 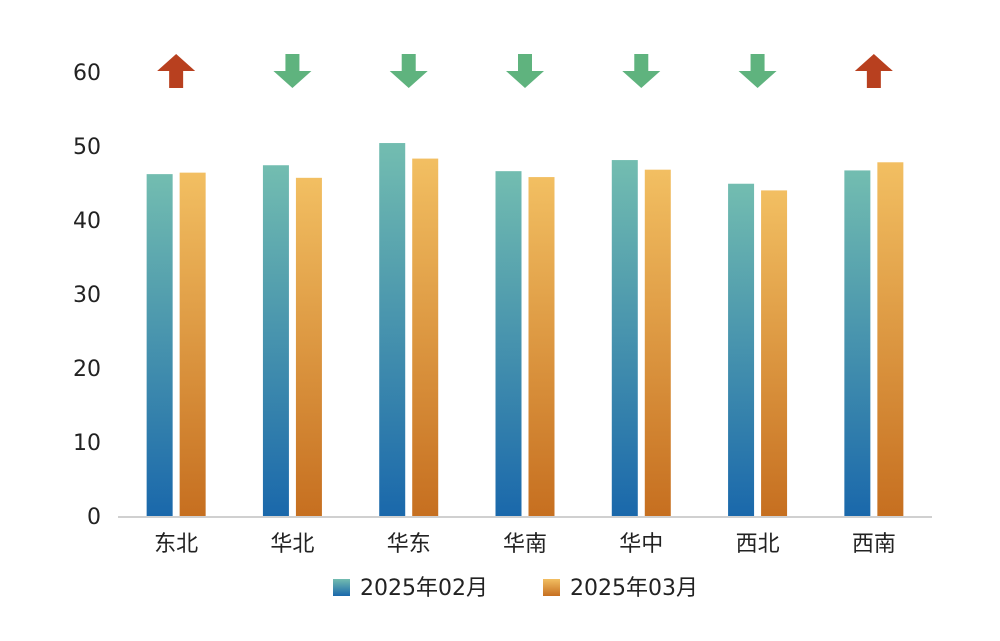 What do you see at coordinates (87, 147) in the screenshot?
I see `y-tick-label: 50` at bounding box center [87, 147].